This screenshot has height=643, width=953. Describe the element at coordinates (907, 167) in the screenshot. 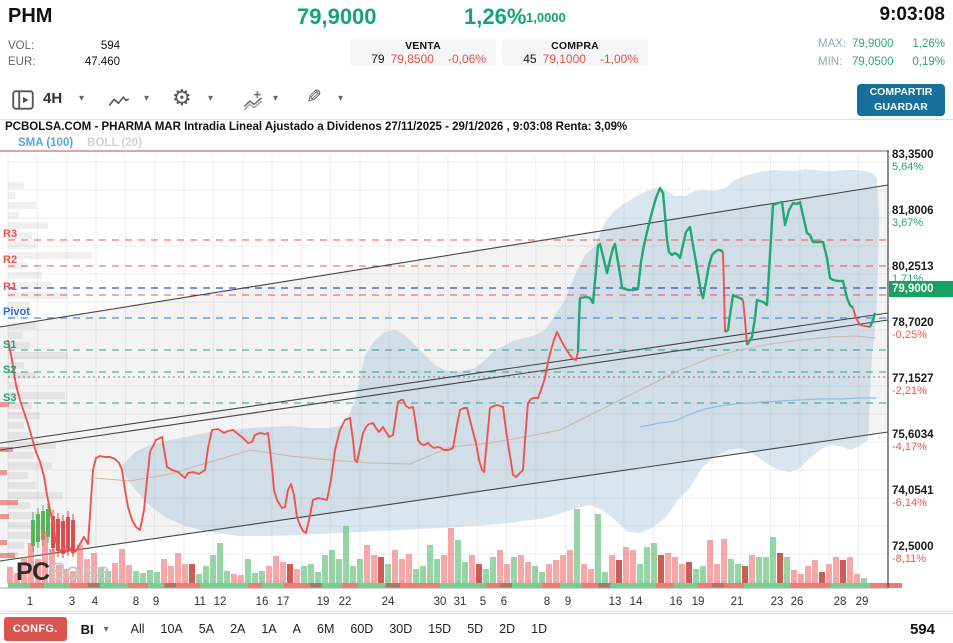

I see `y-axis-percent: 5,64%` at that location.